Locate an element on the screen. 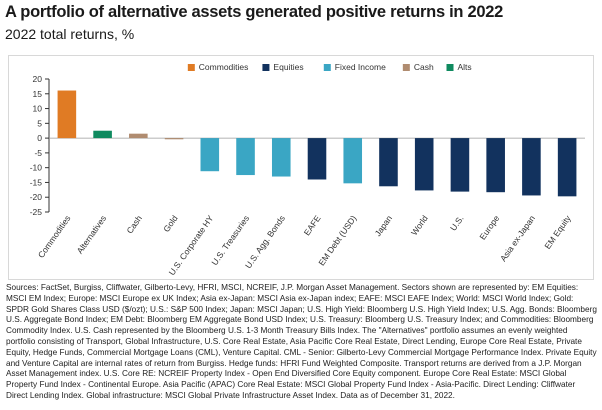 The image size is (602, 410). bar-world is located at coordinates (424, 164).